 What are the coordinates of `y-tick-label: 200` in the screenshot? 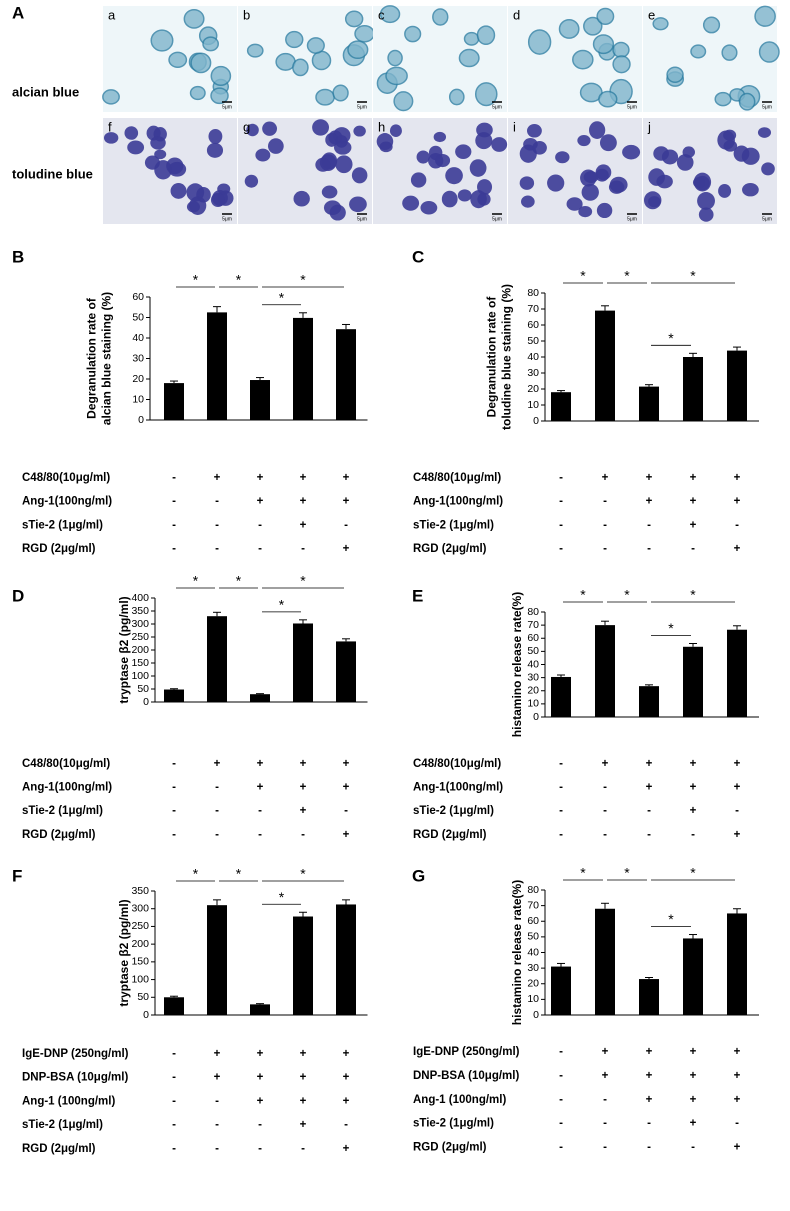 It's located at (140, 650).